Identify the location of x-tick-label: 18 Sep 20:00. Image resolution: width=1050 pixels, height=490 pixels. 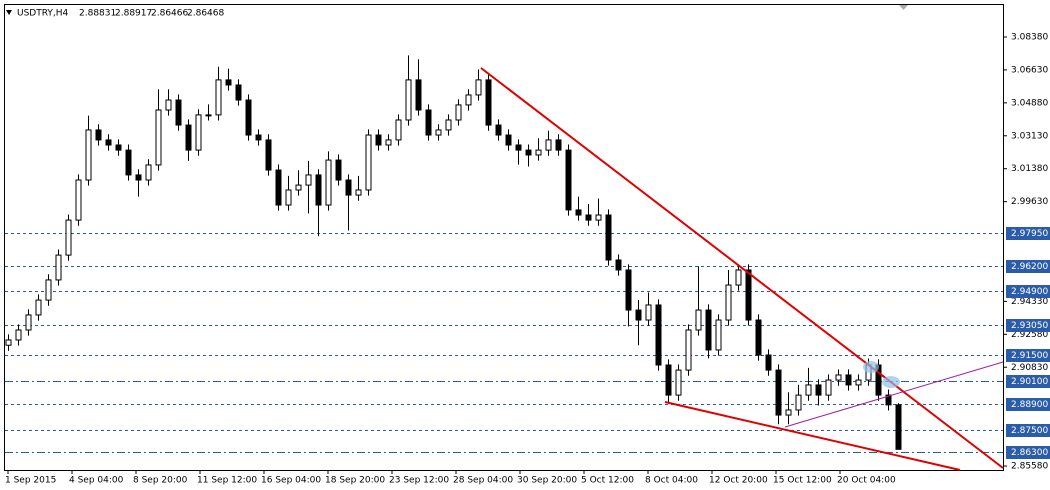
(355, 481).